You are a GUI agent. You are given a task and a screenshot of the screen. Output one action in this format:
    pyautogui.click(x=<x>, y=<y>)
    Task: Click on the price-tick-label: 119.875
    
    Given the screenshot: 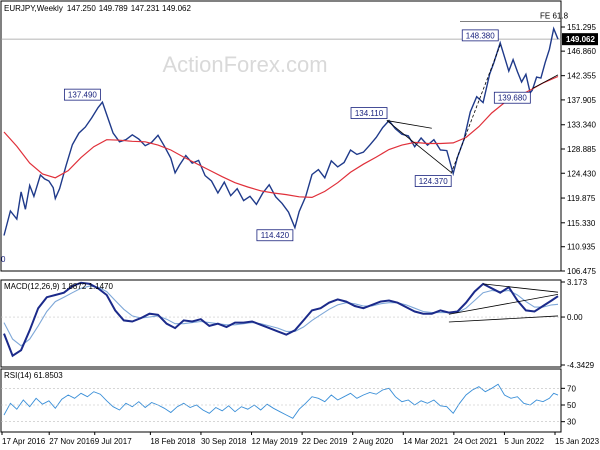 What is the action you would take?
    pyautogui.click(x=581, y=198)
    